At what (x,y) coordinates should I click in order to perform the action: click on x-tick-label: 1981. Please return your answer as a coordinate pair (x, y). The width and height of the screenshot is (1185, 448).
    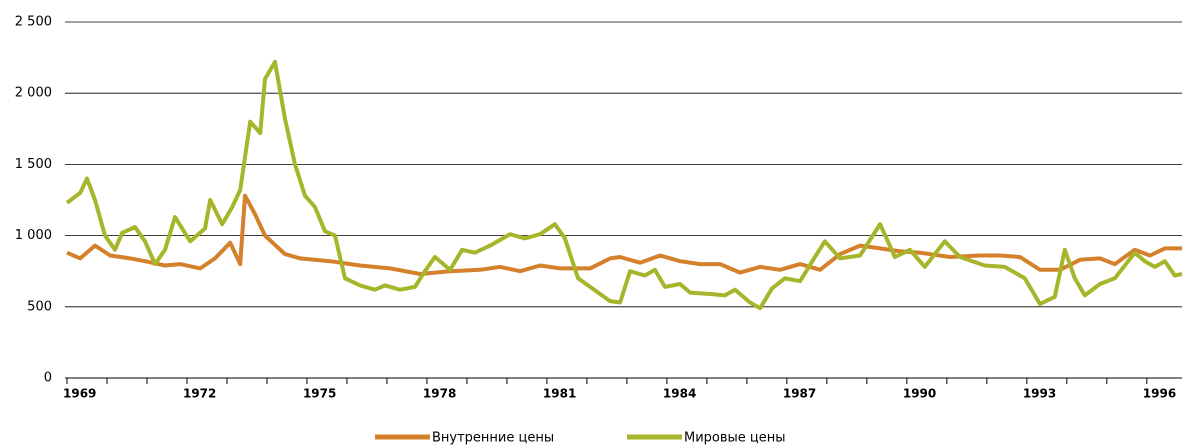
    Looking at the image, I should click on (559, 394).